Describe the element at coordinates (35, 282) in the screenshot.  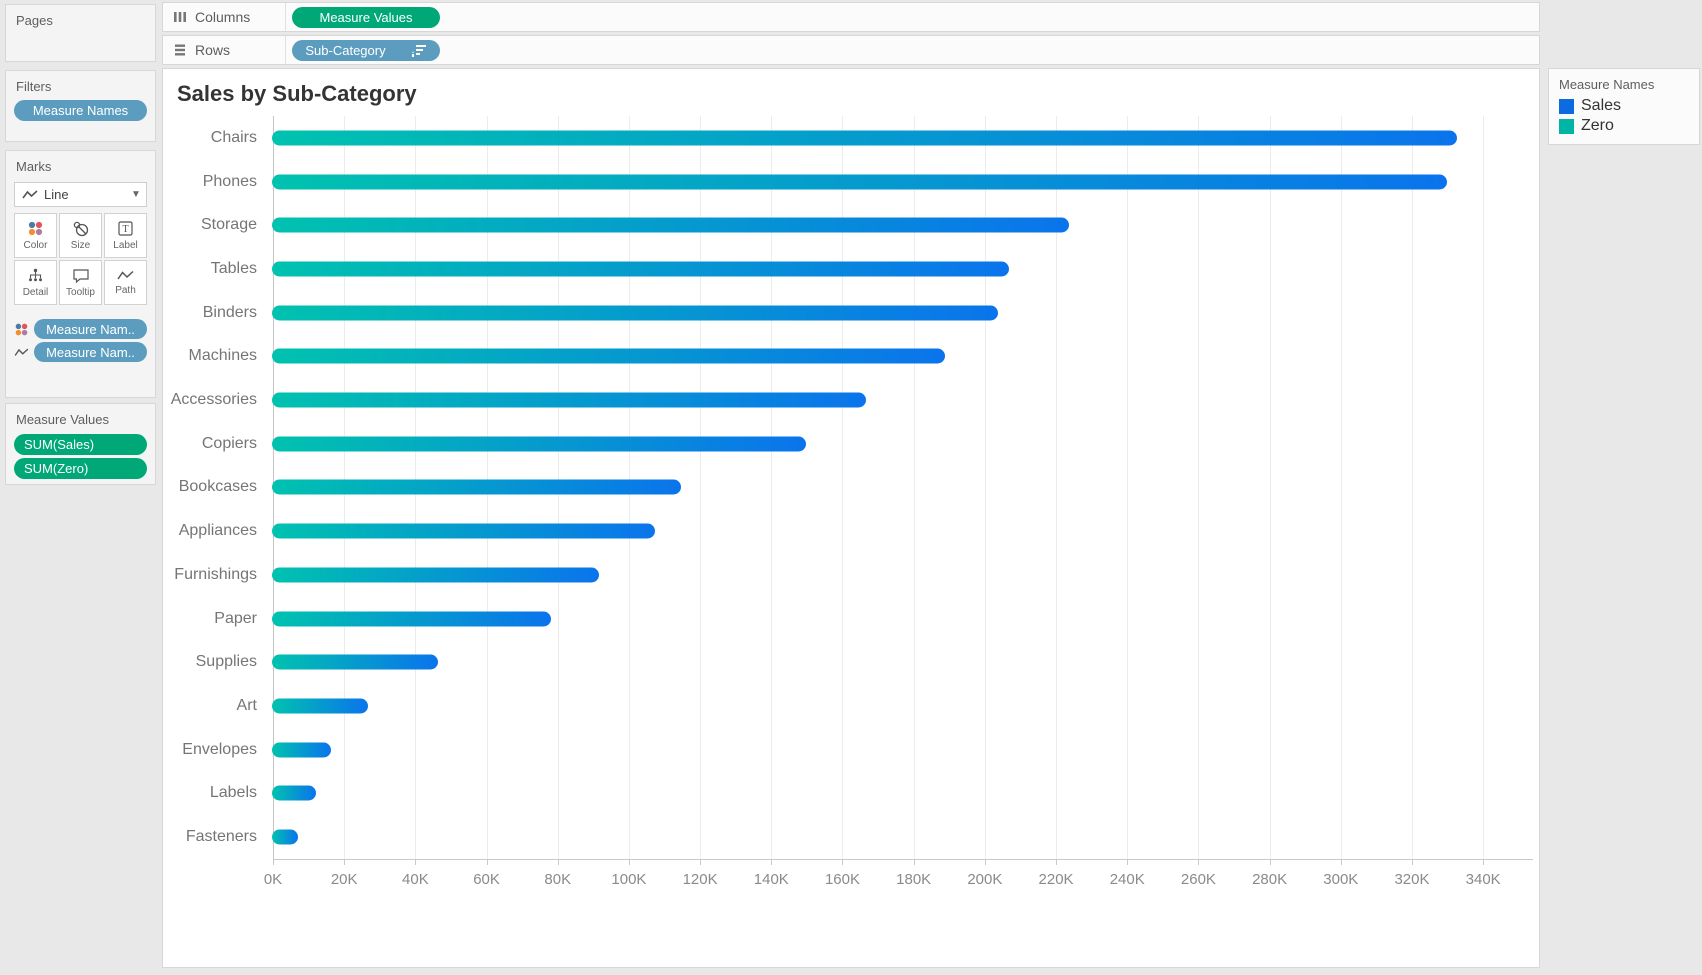
I see `detail-button: Detail` at that location.